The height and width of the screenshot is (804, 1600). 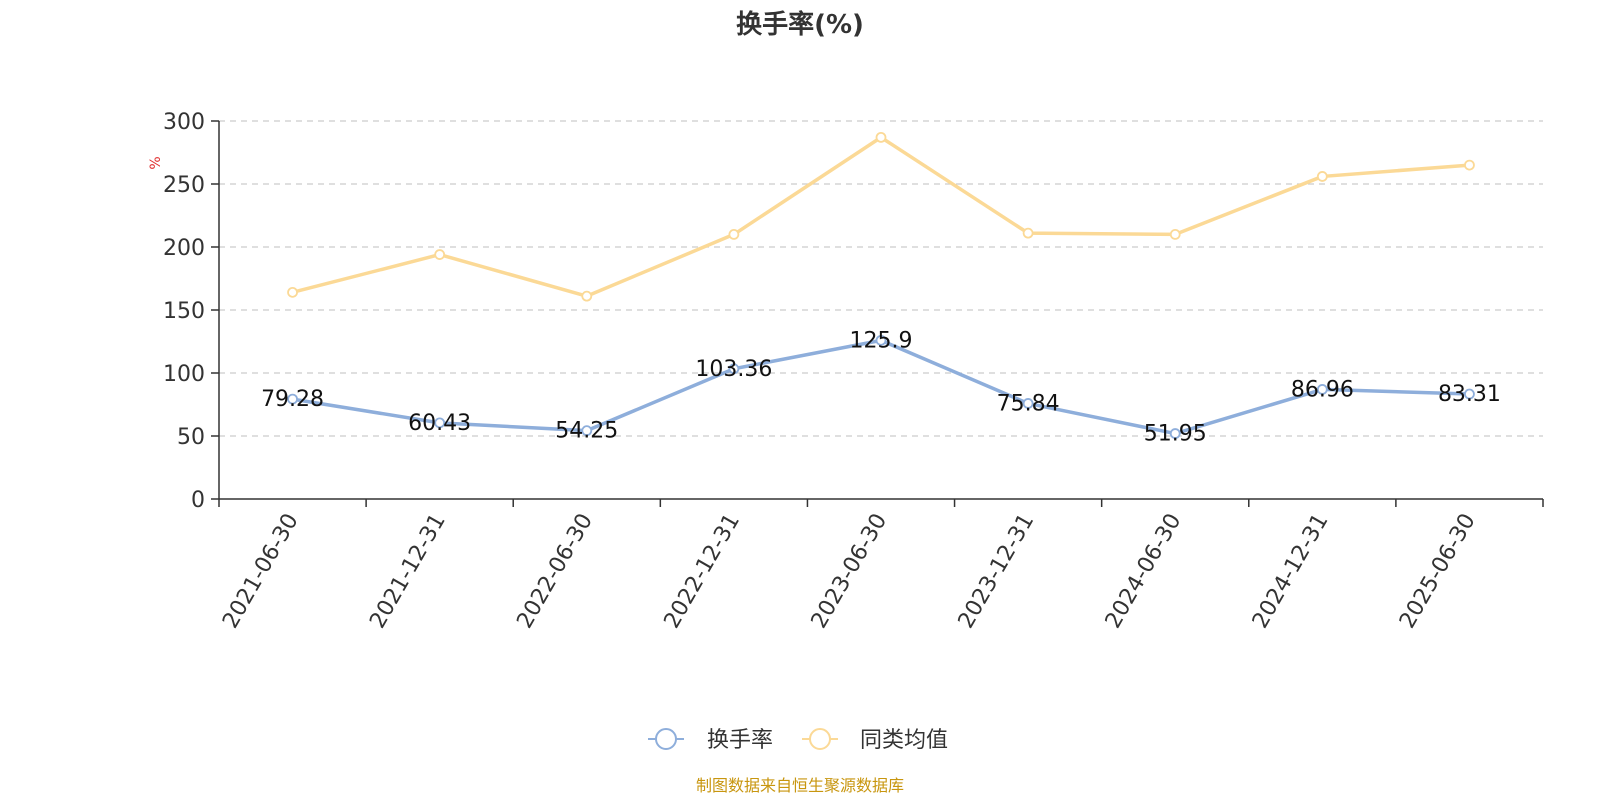 What do you see at coordinates (198, 500) in the screenshot?
I see `y-tick-label: 0` at bounding box center [198, 500].